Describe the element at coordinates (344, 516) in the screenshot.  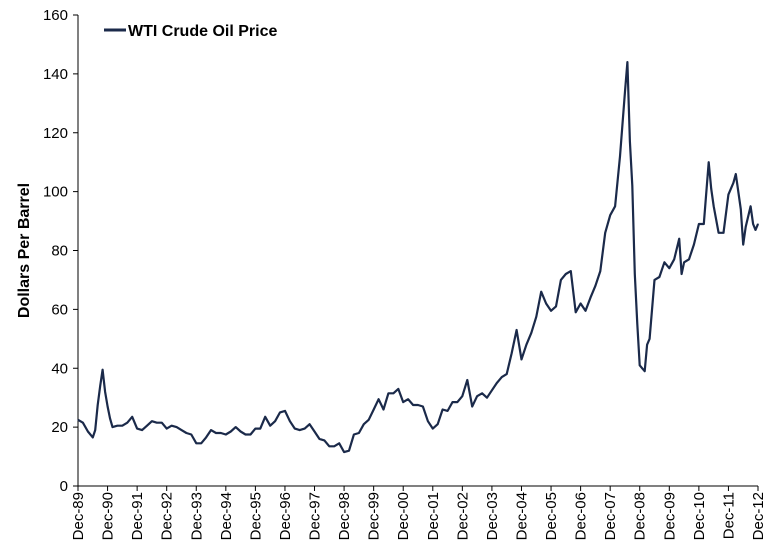
I see `x-tick-label: Dec-98` at that location.